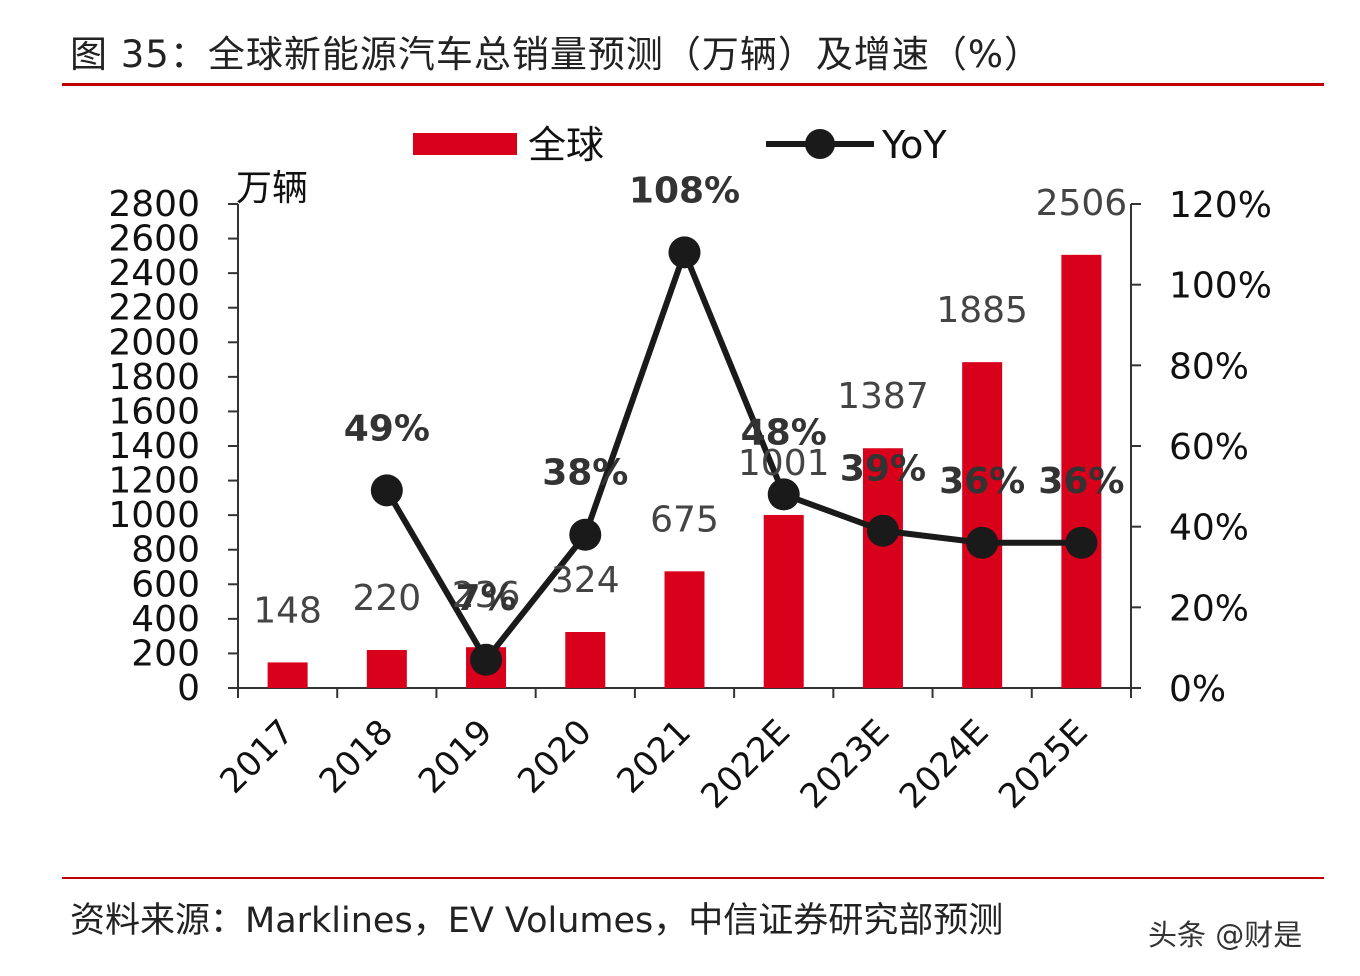 The width and height of the screenshot is (1360, 976). I want to click on y-right-tick-label: 100%, so click(1220, 286).